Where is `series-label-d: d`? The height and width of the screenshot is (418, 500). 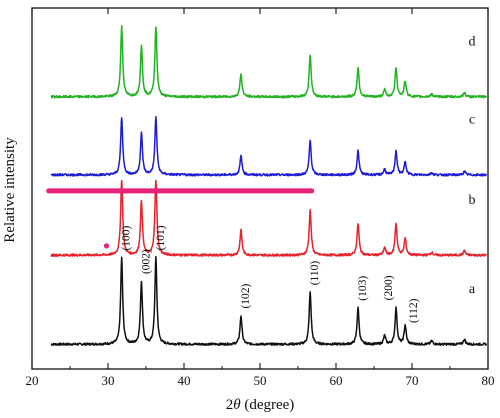 series-label-d: d is located at coordinates (472, 42).